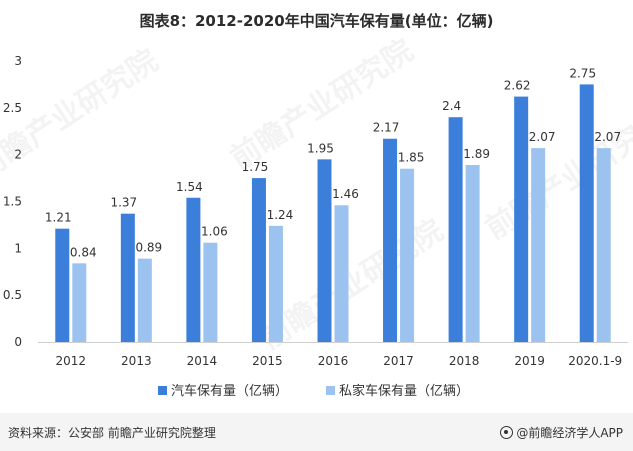  I want to click on qianzhan-logo-icon, so click(507, 432).